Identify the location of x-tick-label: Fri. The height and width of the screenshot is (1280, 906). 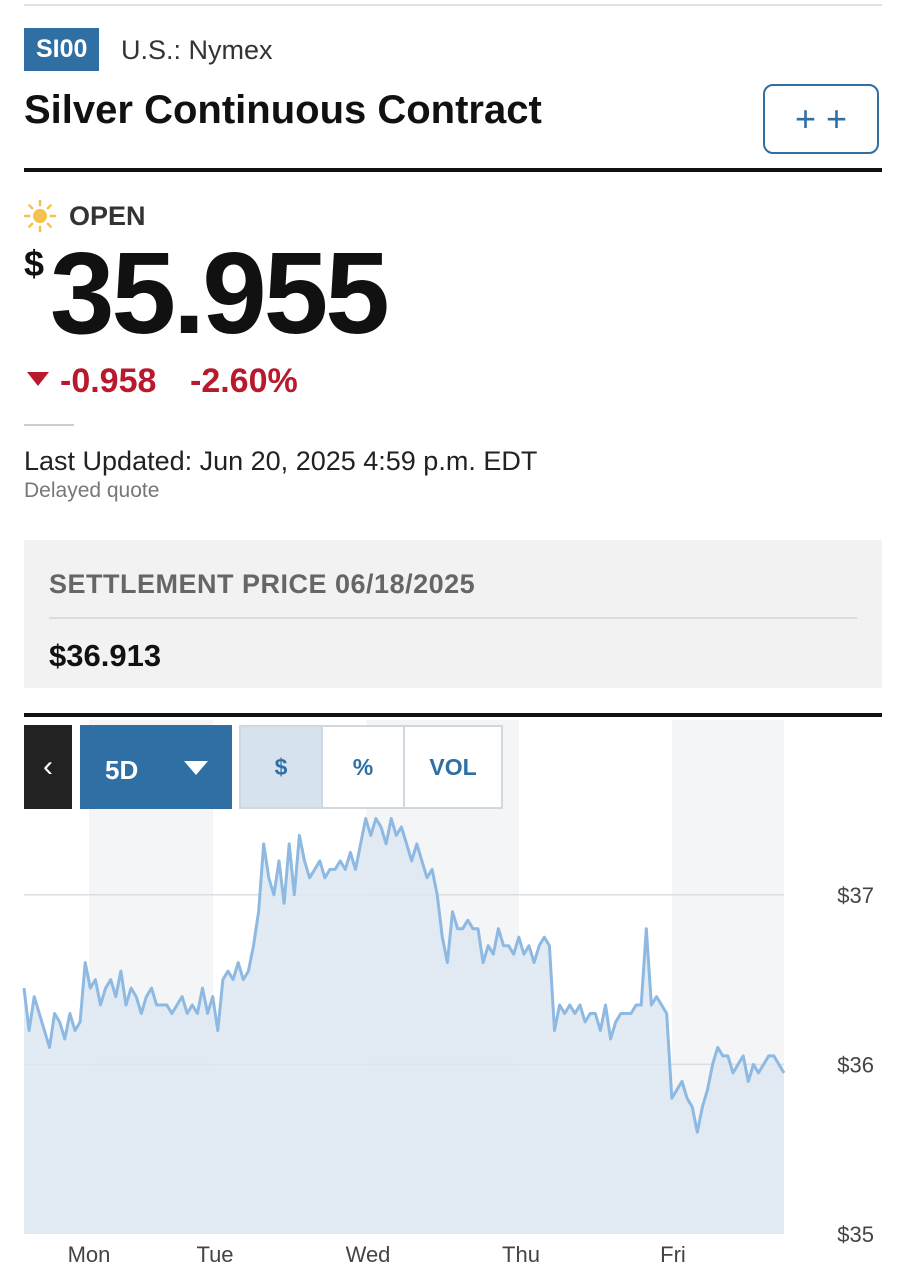
(673, 1254).